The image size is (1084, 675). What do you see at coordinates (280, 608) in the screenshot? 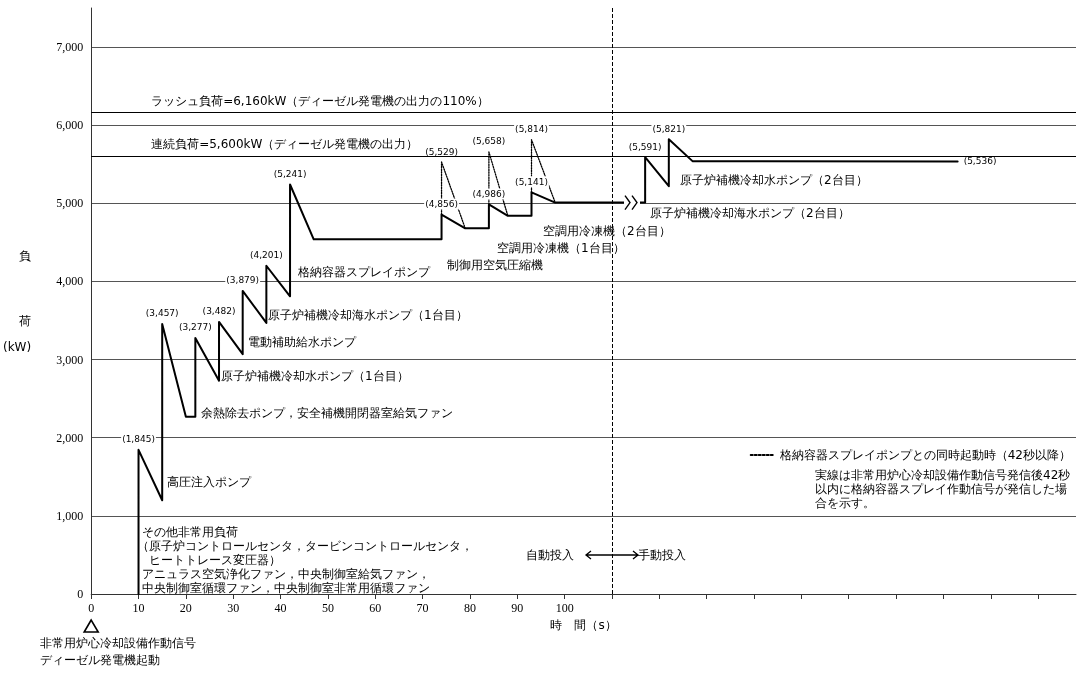
I see `x-tick-label: 40` at bounding box center [280, 608].